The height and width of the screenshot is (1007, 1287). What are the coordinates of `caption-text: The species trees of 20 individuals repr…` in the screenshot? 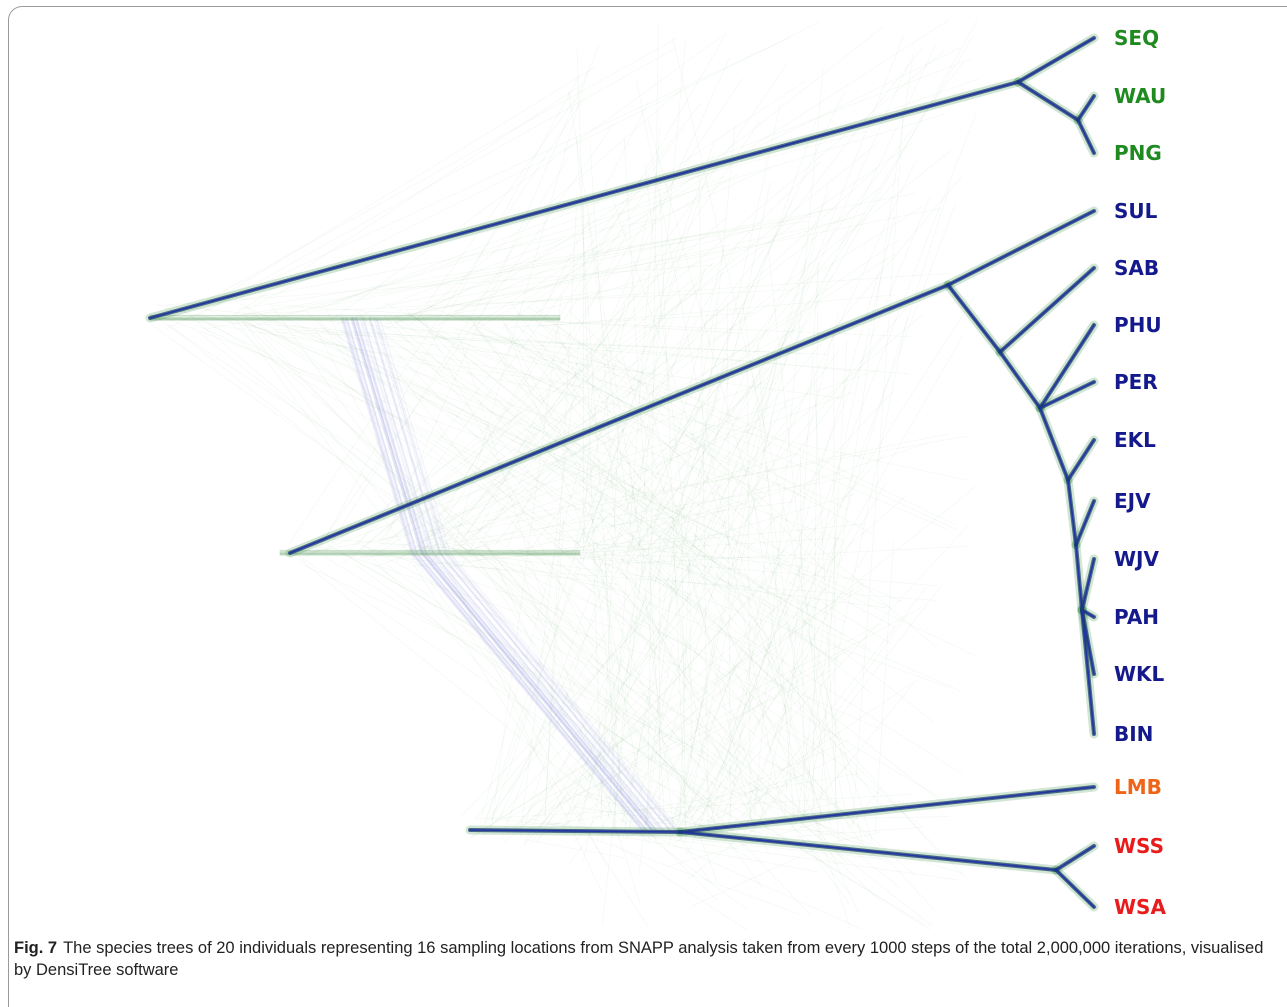 It's located at (638, 959).